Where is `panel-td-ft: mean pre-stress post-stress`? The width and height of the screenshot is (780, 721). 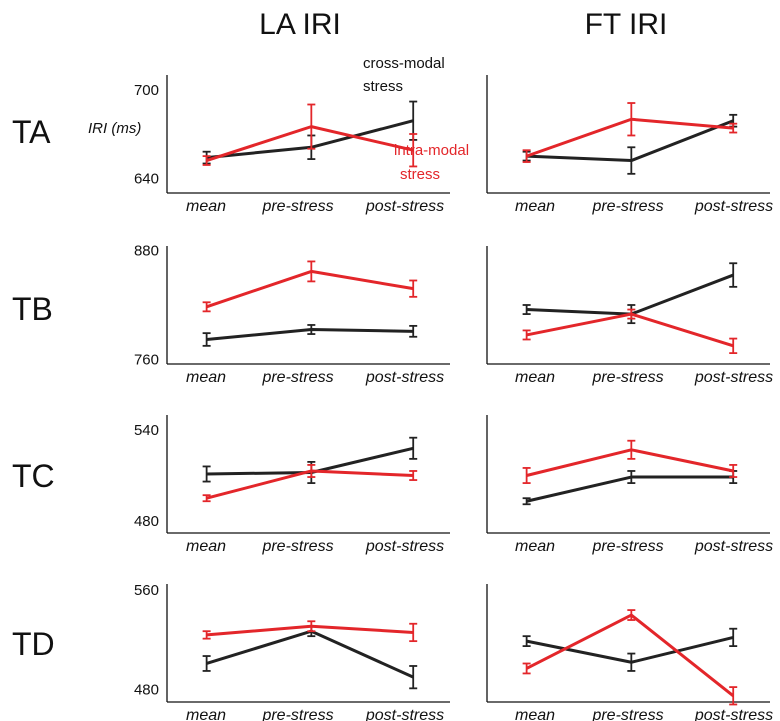 panel-td-ft: mean pre-stress post-stress is located at coordinates (629, 652).